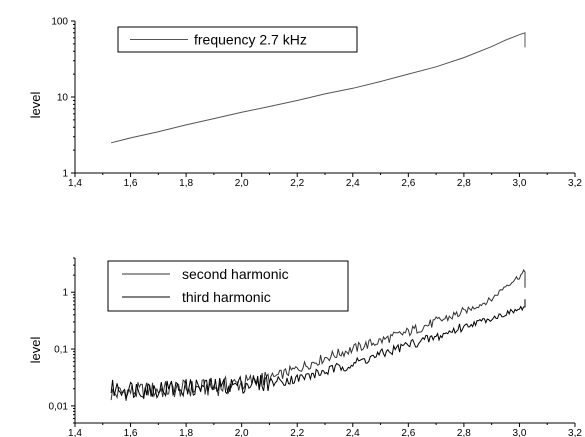 This screenshot has height=437, width=585. Describe the element at coordinates (59, 406) in the screenshot. I see `y-tick-label: 0,01` at that location.